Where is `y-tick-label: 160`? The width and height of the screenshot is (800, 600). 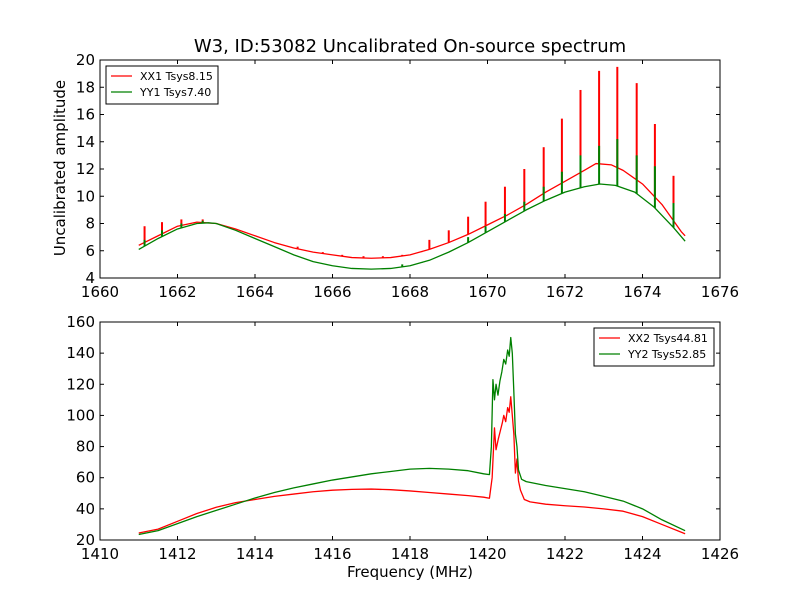
y-tick-label: 160 is located at coordinates (80, 322).